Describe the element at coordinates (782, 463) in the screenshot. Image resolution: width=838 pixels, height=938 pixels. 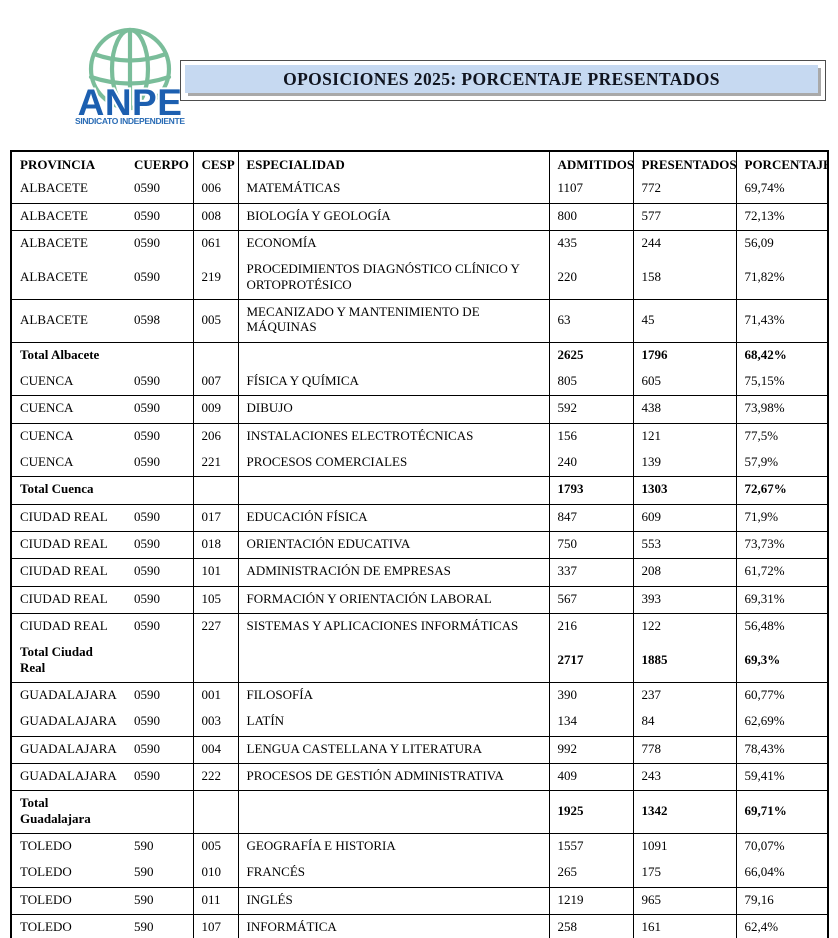
I see `cell-porcentaje: 57,9%` at that location.